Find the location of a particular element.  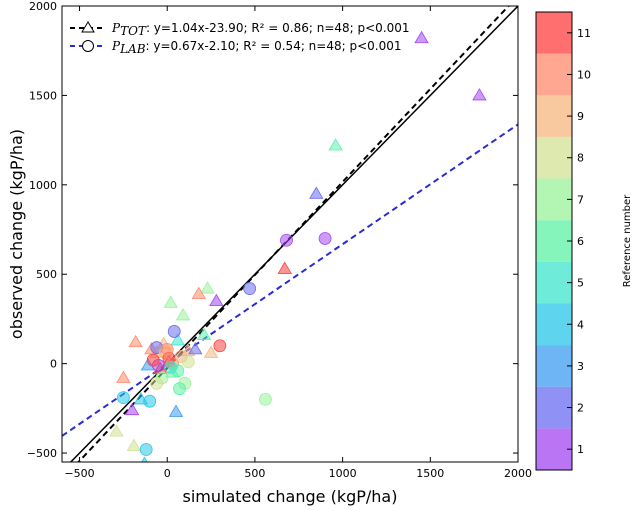

colorbar-label: Reference number is located at coordinates (627, 240).